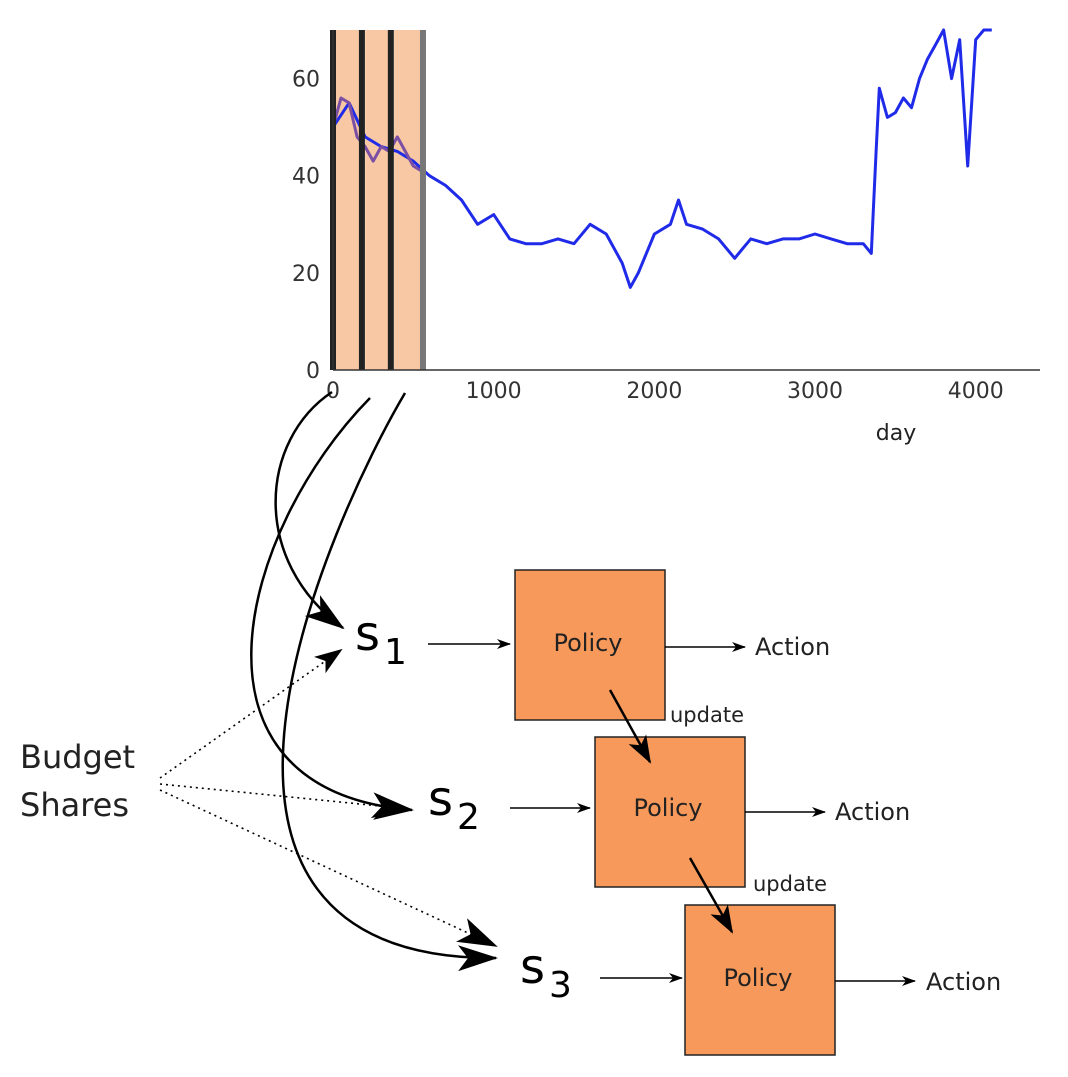 Image resolution: width=1068 pixels, height=1077 pixels. Describe the element at coordinates (251, 713) in the screenshot. I see `budget-to-s1-arrow` at that location.